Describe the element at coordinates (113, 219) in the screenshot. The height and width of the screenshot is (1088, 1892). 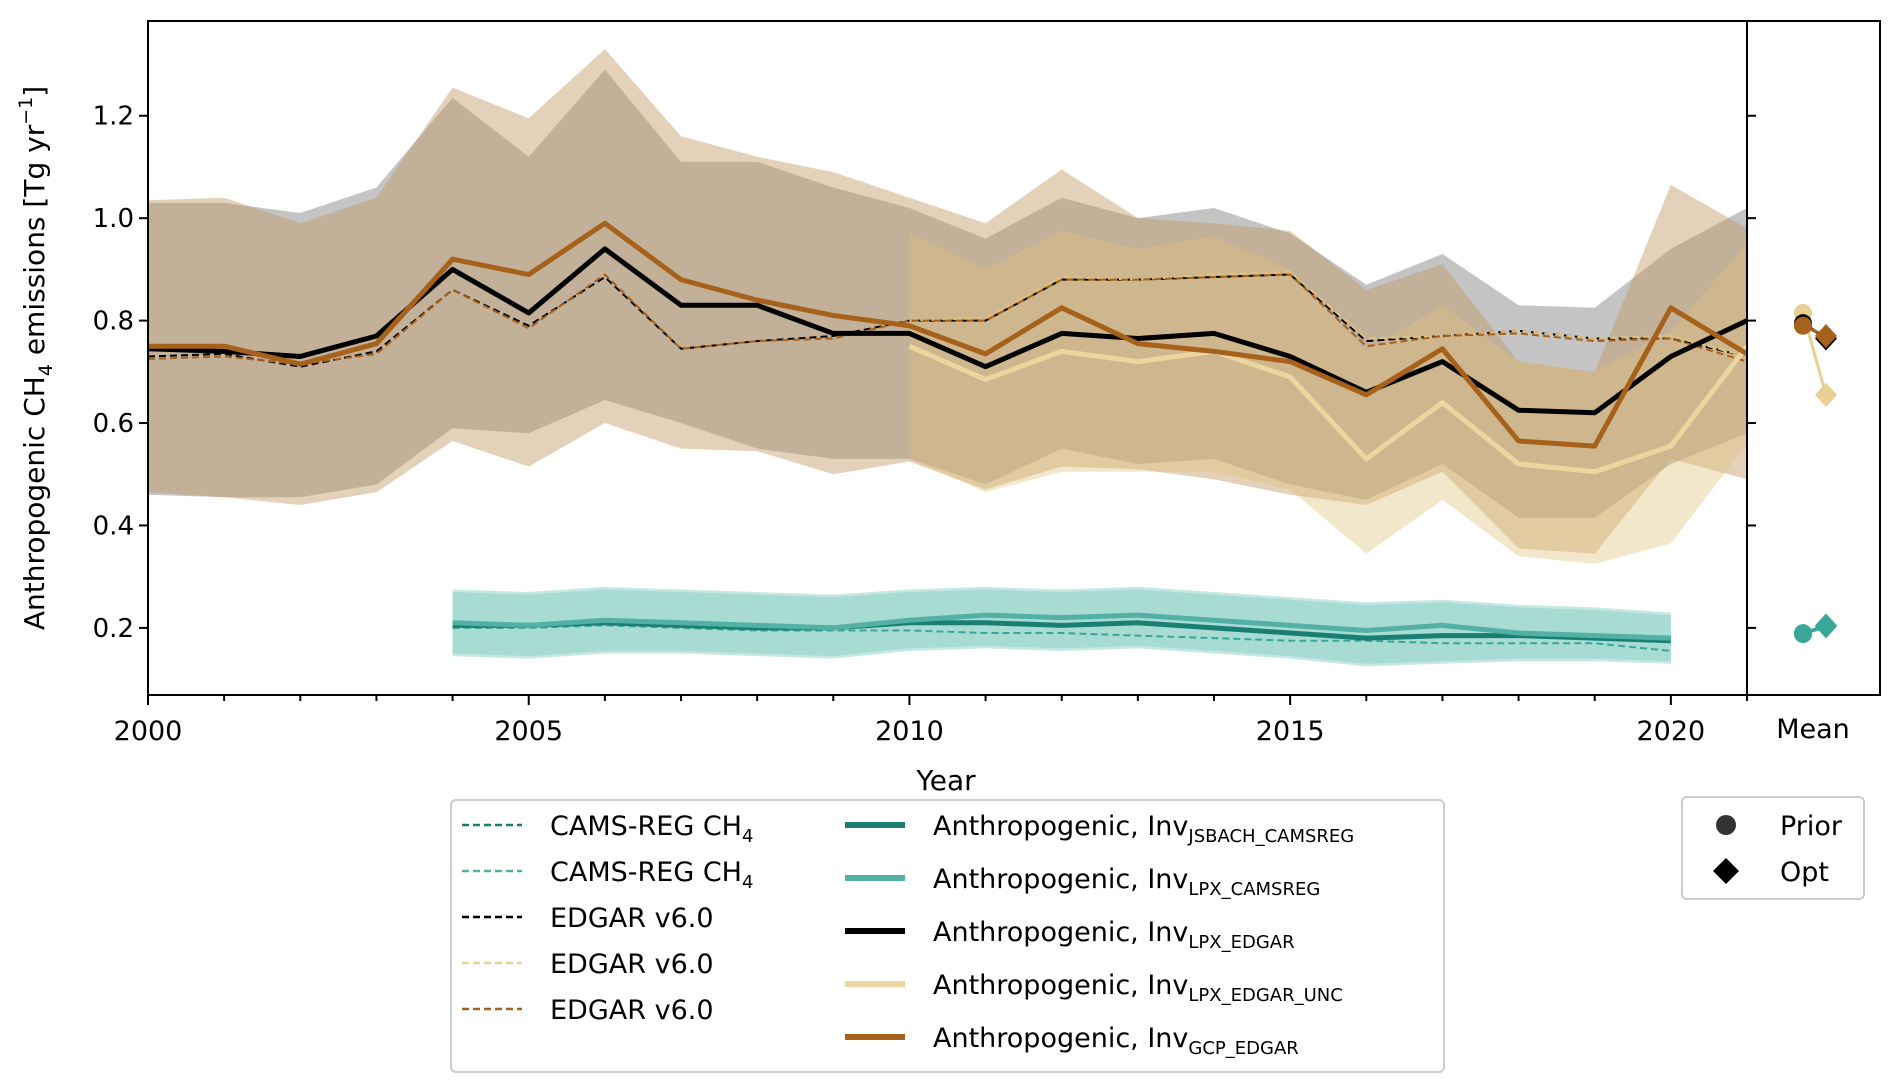
I see `y-tick-label: 1.0` at that location.